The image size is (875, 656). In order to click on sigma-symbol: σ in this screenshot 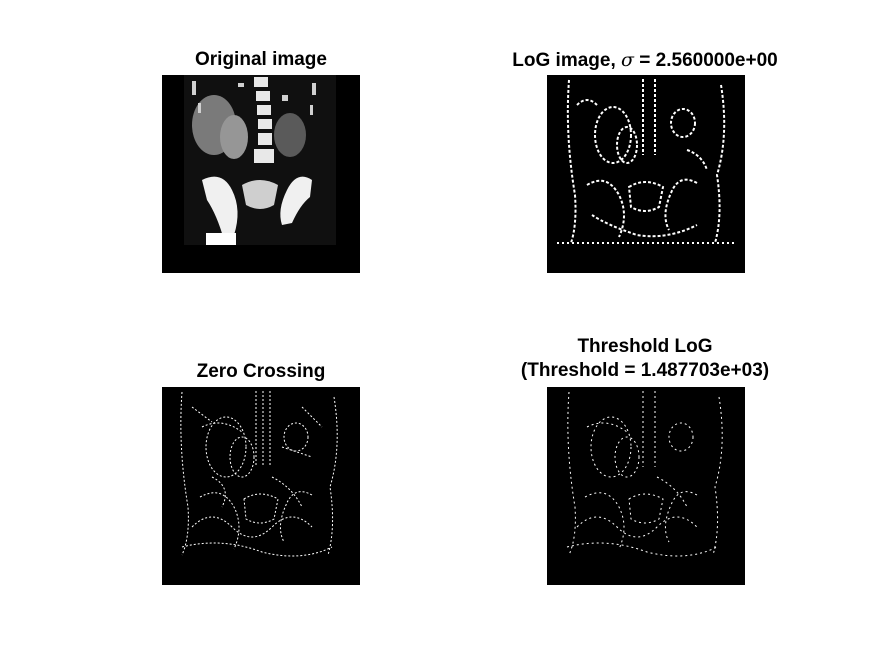, I will do `click(628, 60)`.